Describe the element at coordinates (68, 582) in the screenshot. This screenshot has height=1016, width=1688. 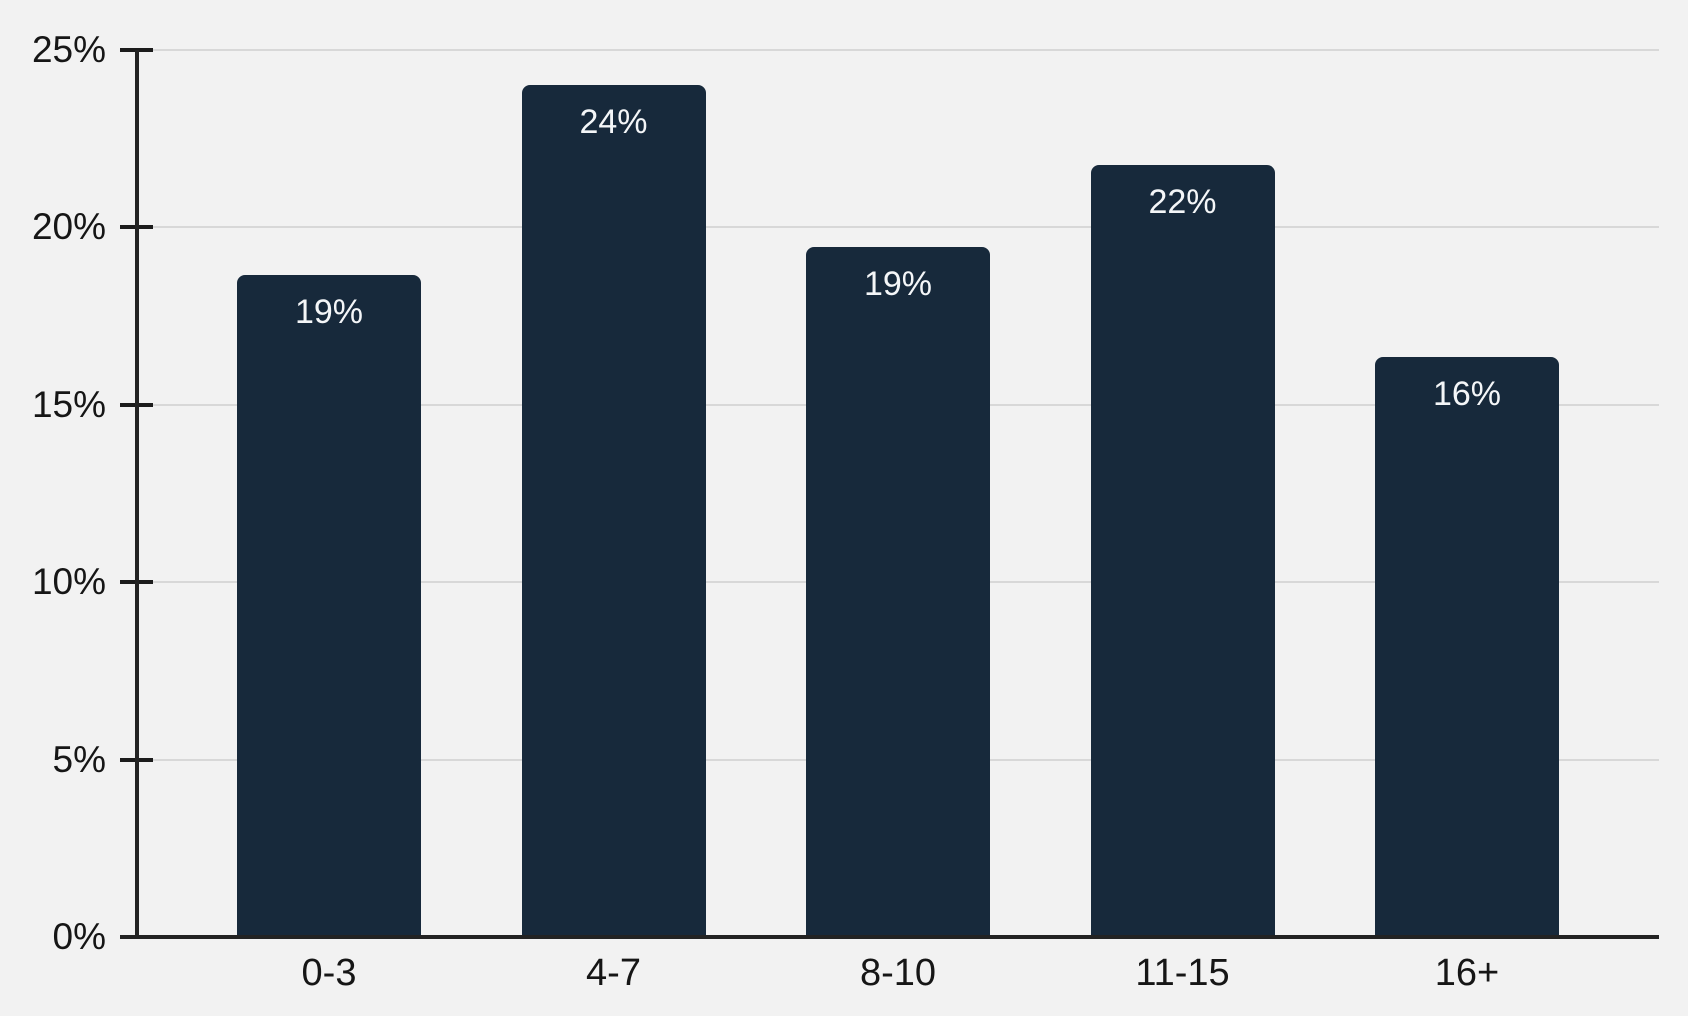
I see `y-axis-tick-label: 10%` at that location.